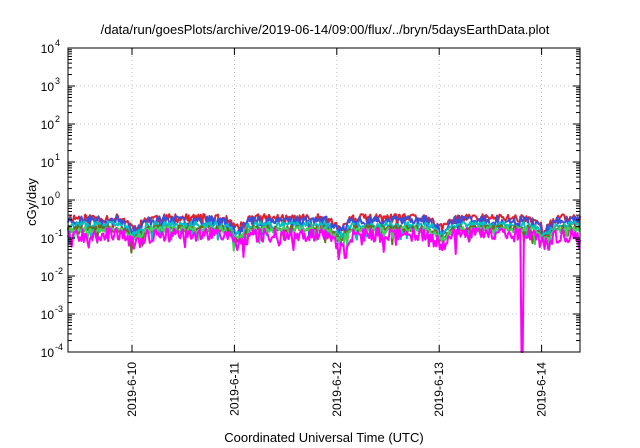 The height and width of the screenshot is (448, 640). What do you see at coordinates (323, 437) in the screenshot?
I see `x-axis-label: Coordinated Universal Time (UTC)` at bounding box center [323, 437].